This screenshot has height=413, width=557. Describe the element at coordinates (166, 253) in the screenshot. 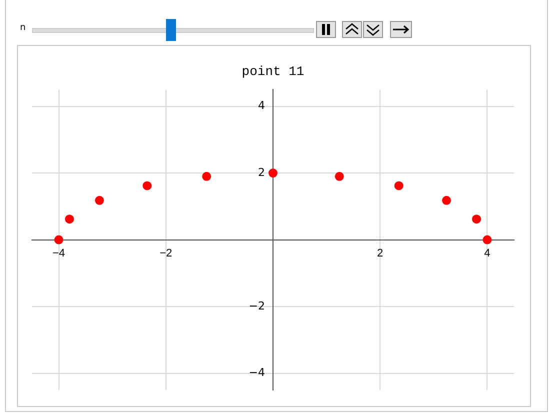

I see `x-tick-label: −2` at that location.